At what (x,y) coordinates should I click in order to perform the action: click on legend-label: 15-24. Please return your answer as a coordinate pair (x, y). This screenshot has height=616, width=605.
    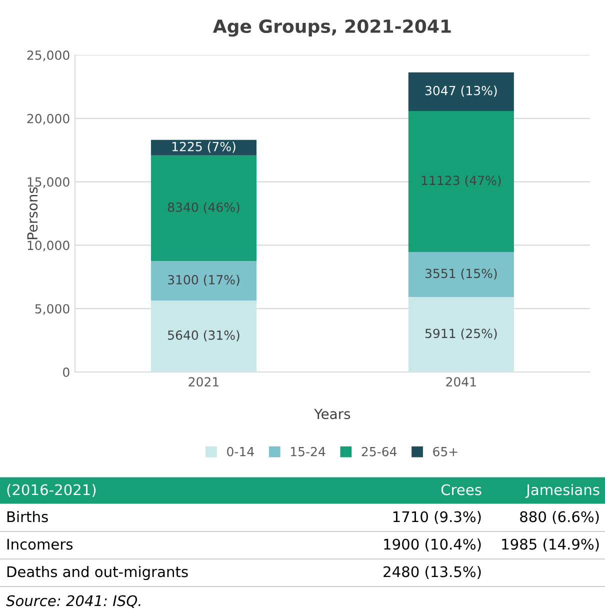
    Looking at the image, I should click on (308, 451).